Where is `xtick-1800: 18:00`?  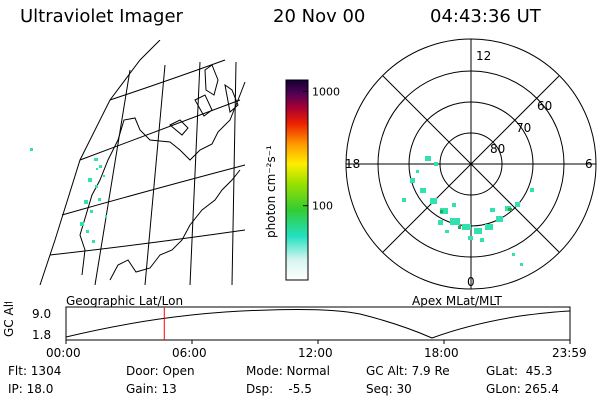 xtick-1800: 18:00 is located at coordinates (441, 353).